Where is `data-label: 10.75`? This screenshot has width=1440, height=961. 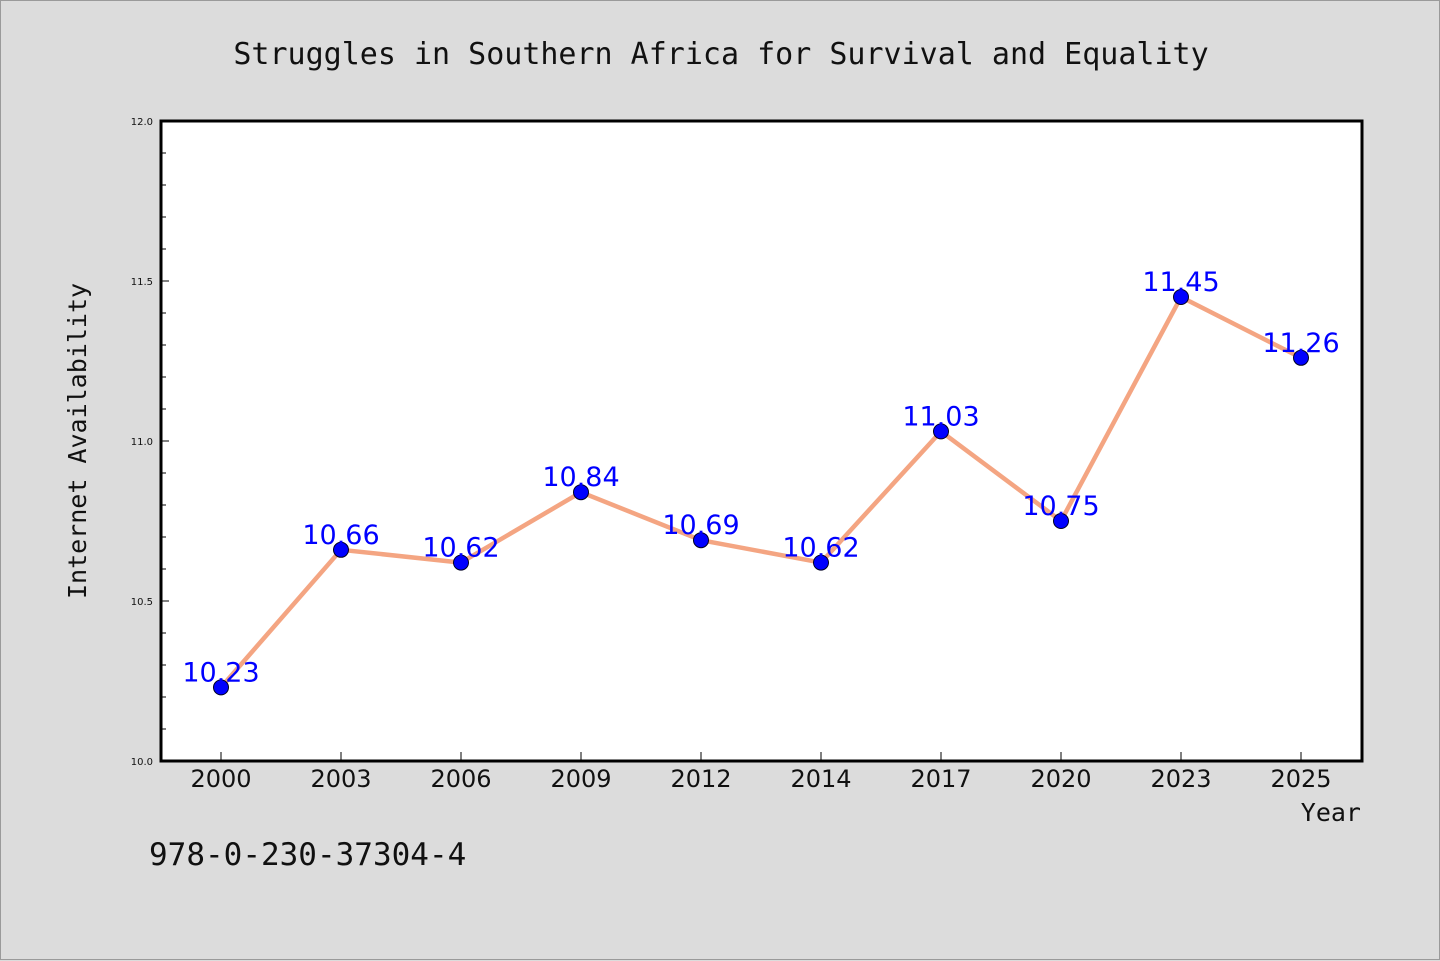
data-label: 10.75 is located at coordinates (1060, 506).